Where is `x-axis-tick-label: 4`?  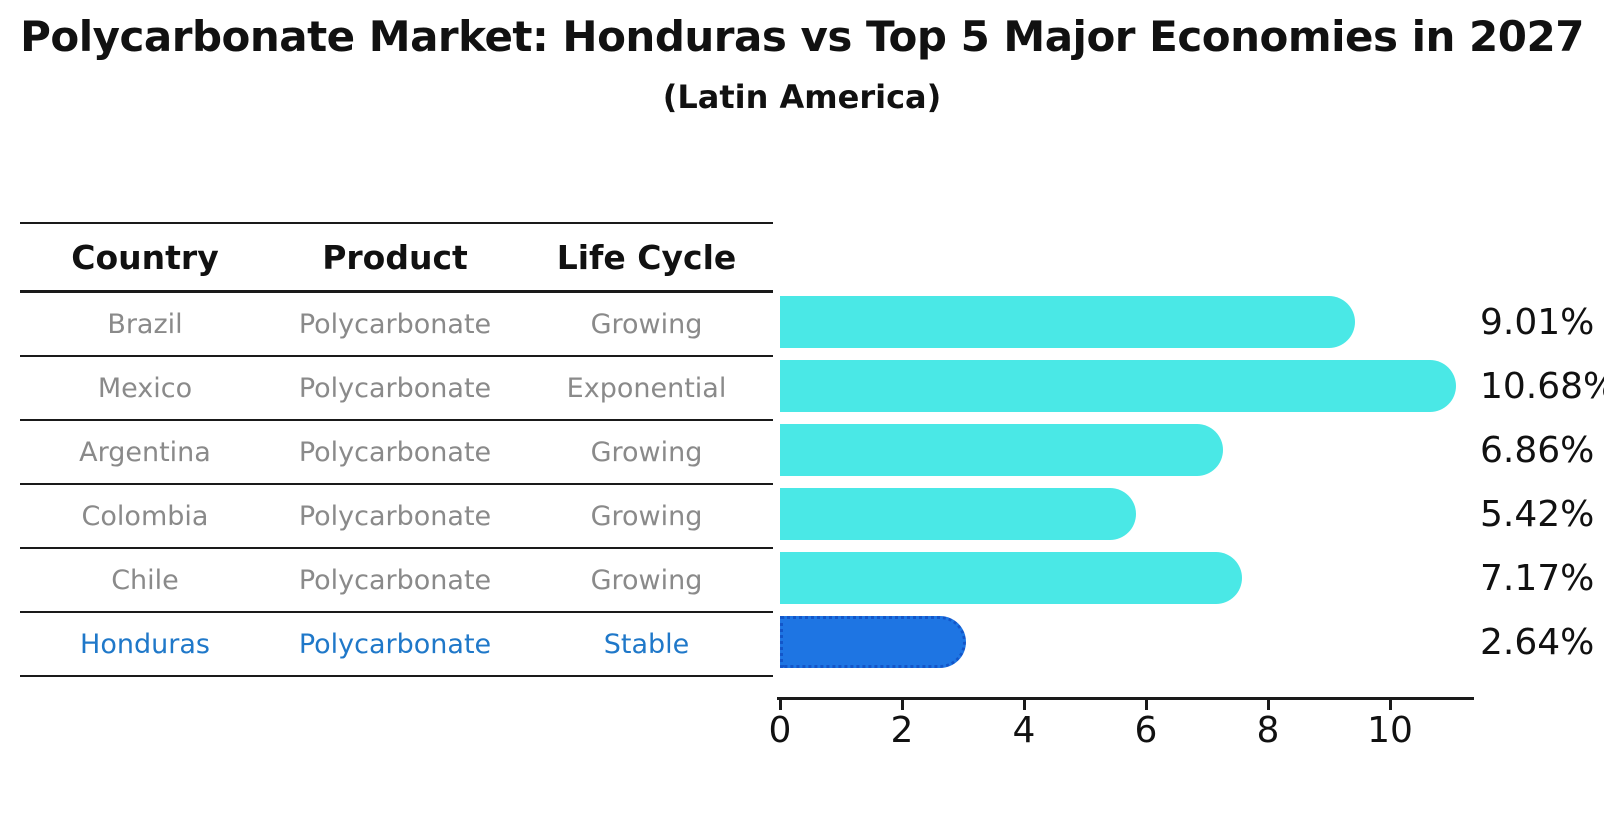 x-axis-tick-label: 4 is located at coordinates (1024, 730).